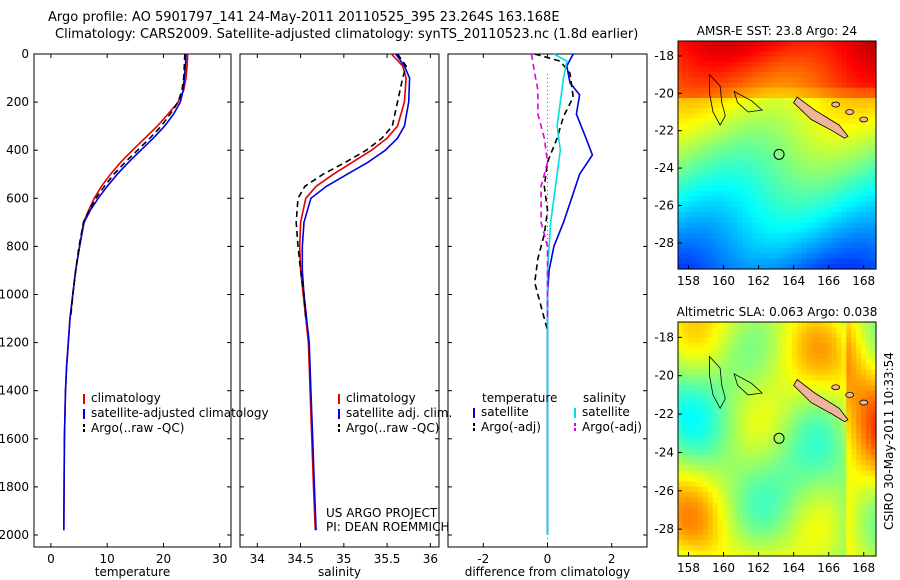 This screenshot has height=580, width=900. Describe the element at coordinates (748, 101) in the screenshot. I see `sst_map-reef` at that location.